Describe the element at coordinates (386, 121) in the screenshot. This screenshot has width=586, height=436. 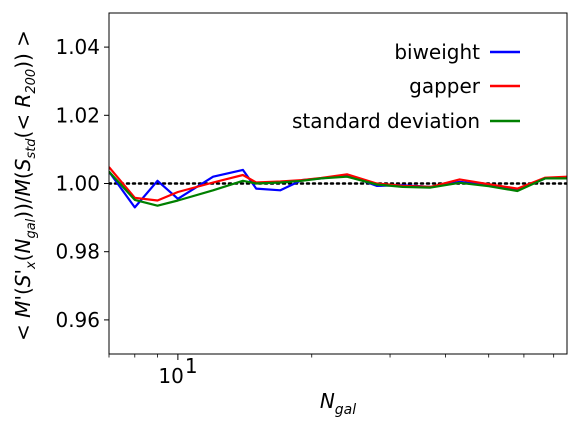
I see `legend-label-standard-deviation: standard deviation` at that location.